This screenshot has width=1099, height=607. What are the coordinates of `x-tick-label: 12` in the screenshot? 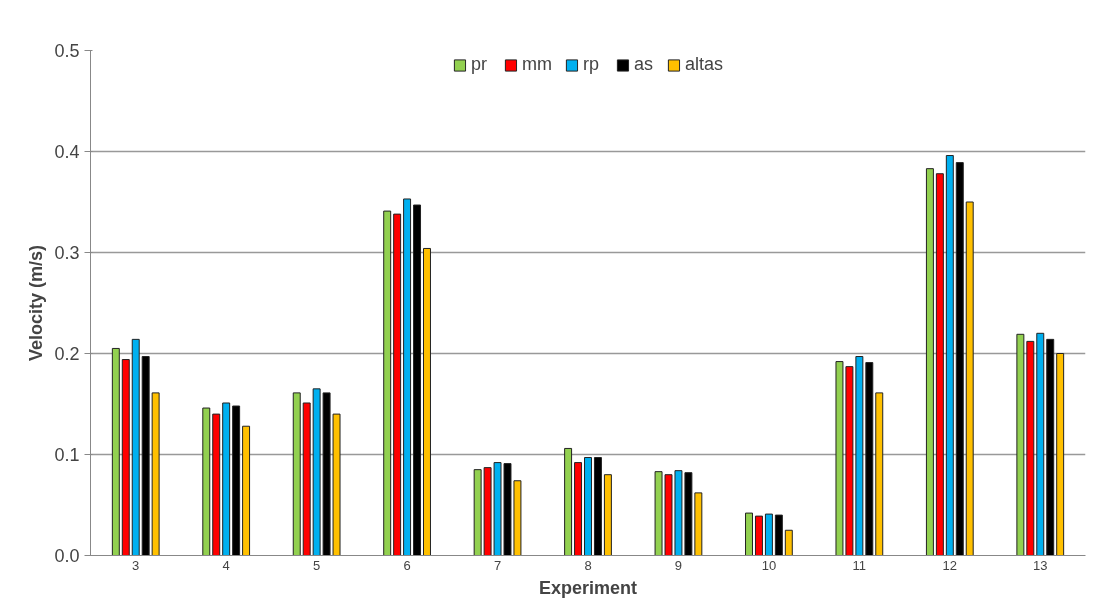 It's located at (950, 565).